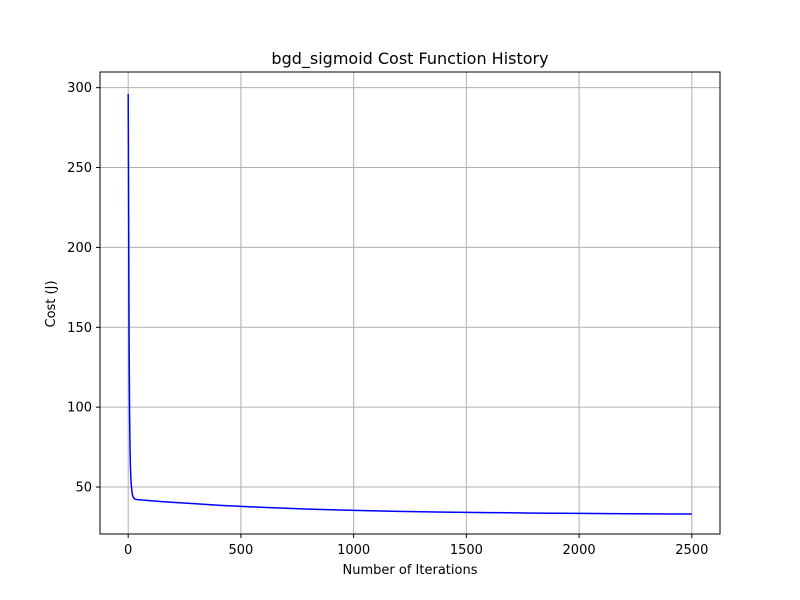 The width and height of the screenshot is (800, 600). What do you see at coordinates (128, 550) in the screenshot?
I see `x-tick-label: 0` at bounding box center [128, 550].